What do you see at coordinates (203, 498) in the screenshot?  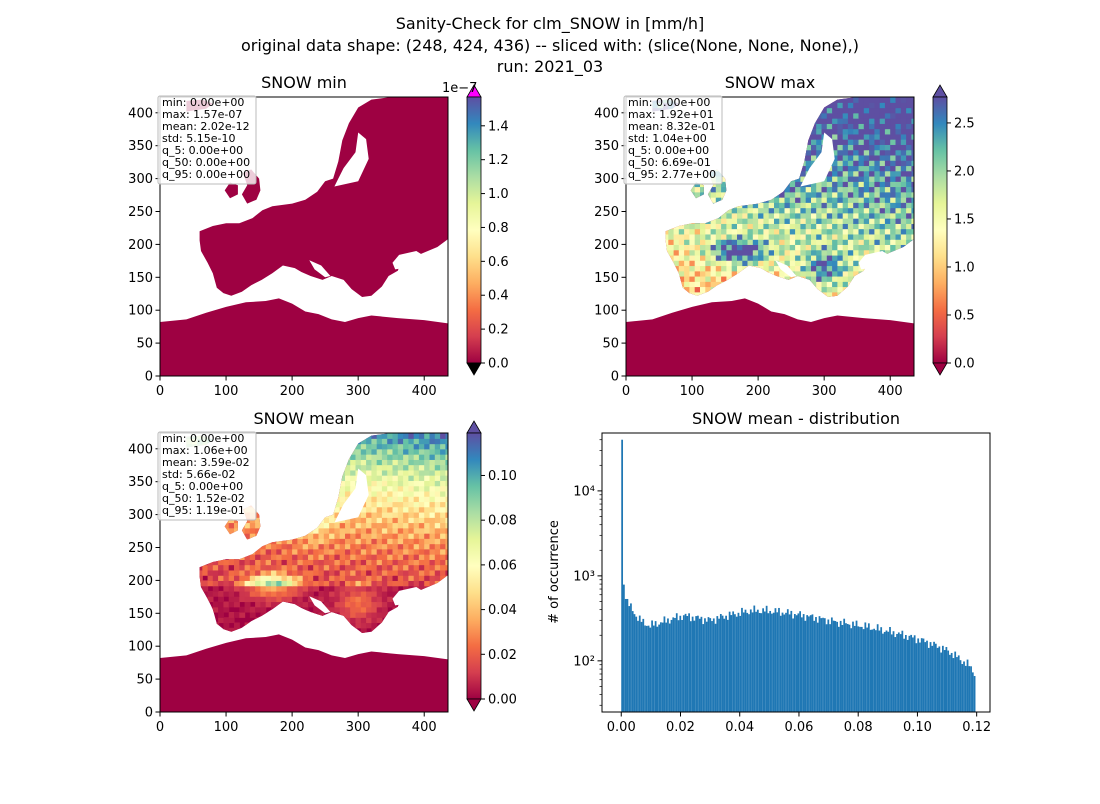 I see `stats-line: q_50: 1.52e-02` at bounding box center [203, 498].